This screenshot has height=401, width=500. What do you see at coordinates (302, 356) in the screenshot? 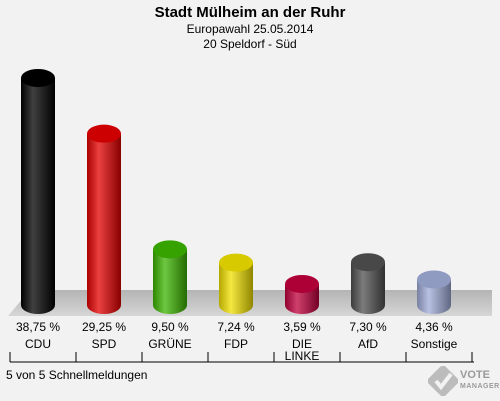
I see `category-label: LINKE` at bounding box center [302, 356].